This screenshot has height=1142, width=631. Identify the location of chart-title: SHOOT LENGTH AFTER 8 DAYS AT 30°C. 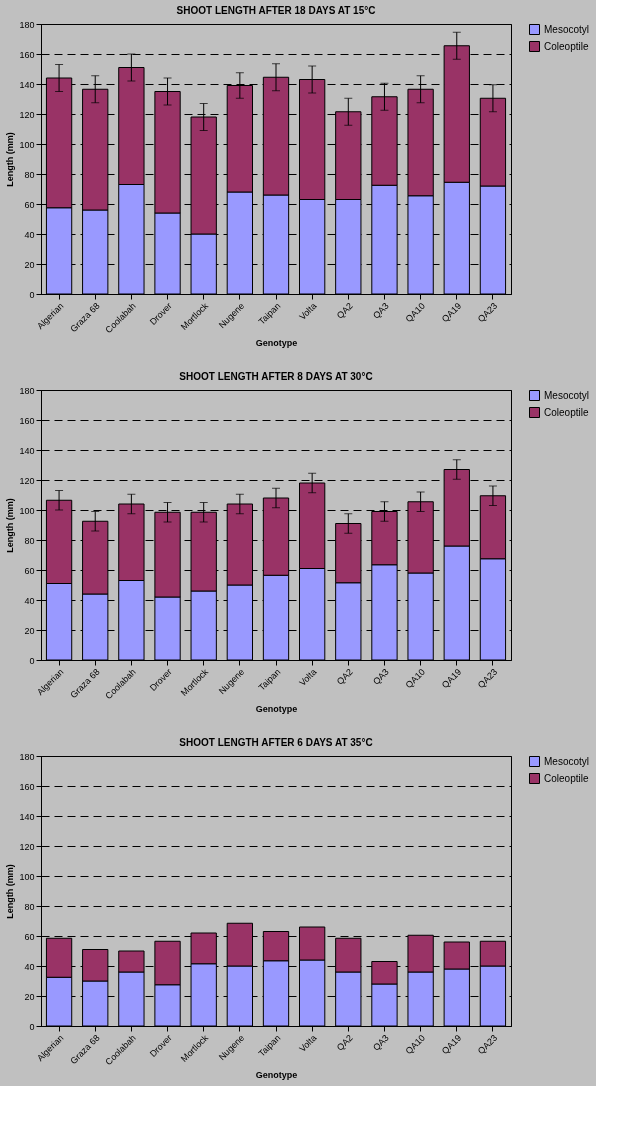
(276, 376).